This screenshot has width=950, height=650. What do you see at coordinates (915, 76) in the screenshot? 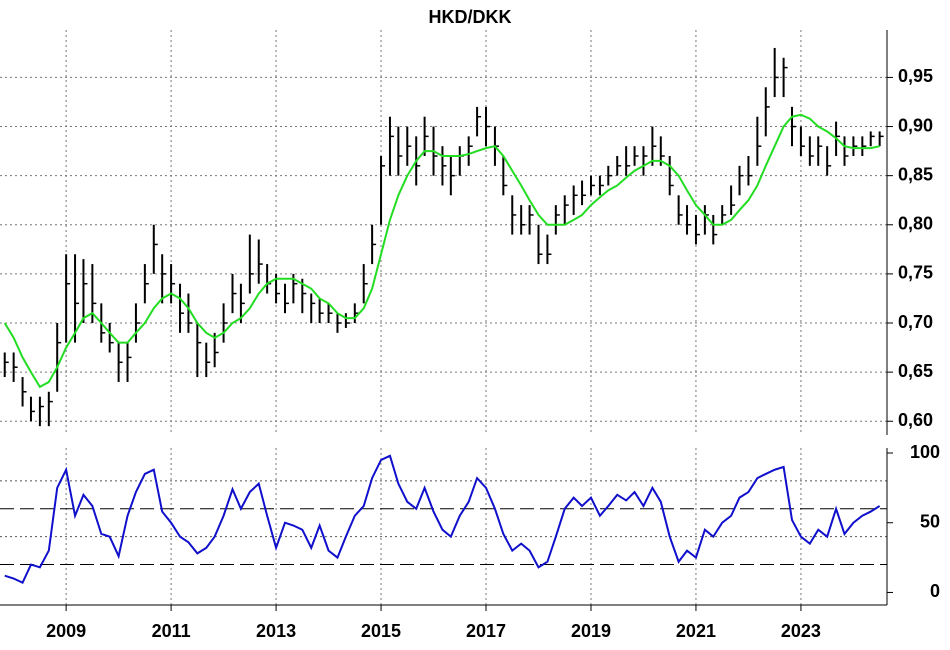
I see `y-tick-label: 0,95` at bounding box center [915, 76].